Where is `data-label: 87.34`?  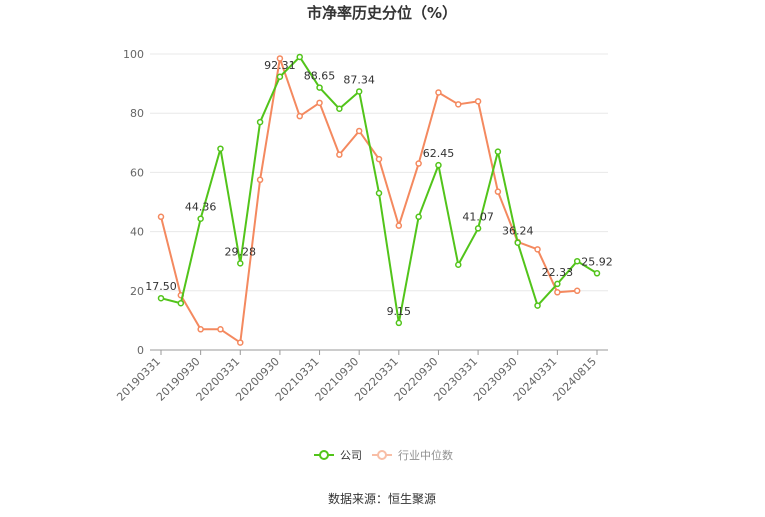
data-label: 87.34 is located at coordinates (359, 79).